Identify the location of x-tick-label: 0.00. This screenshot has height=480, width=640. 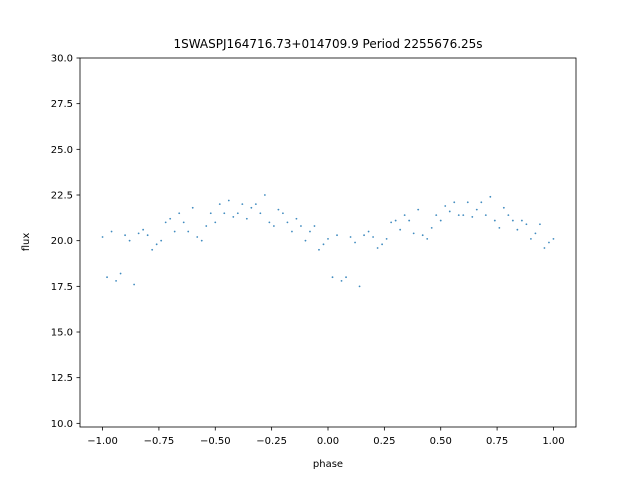
(328, 441).